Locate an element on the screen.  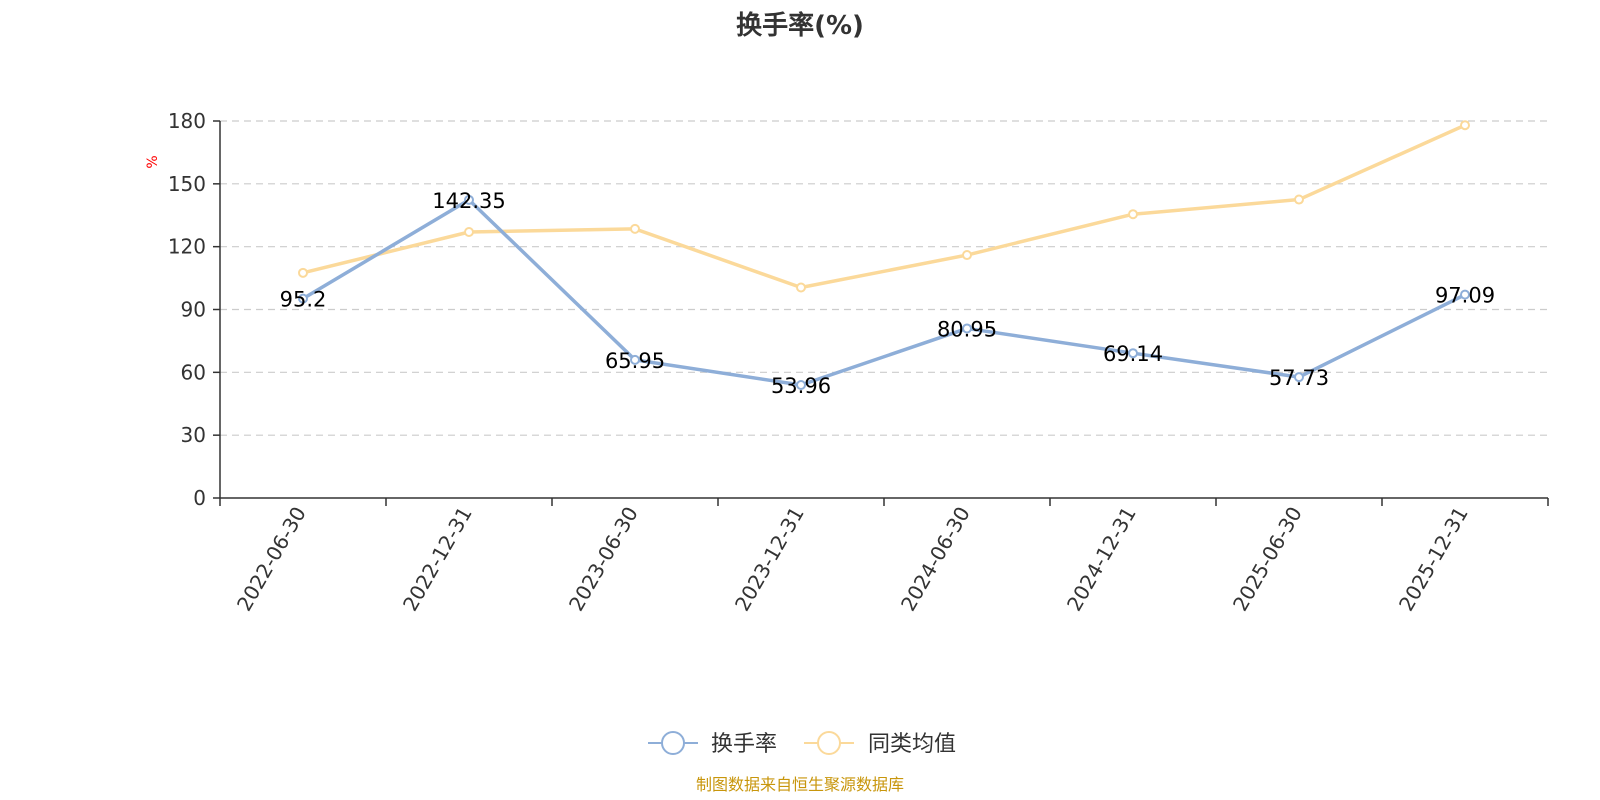
y-tick-label: 60 is located at coordinates (193, 372).